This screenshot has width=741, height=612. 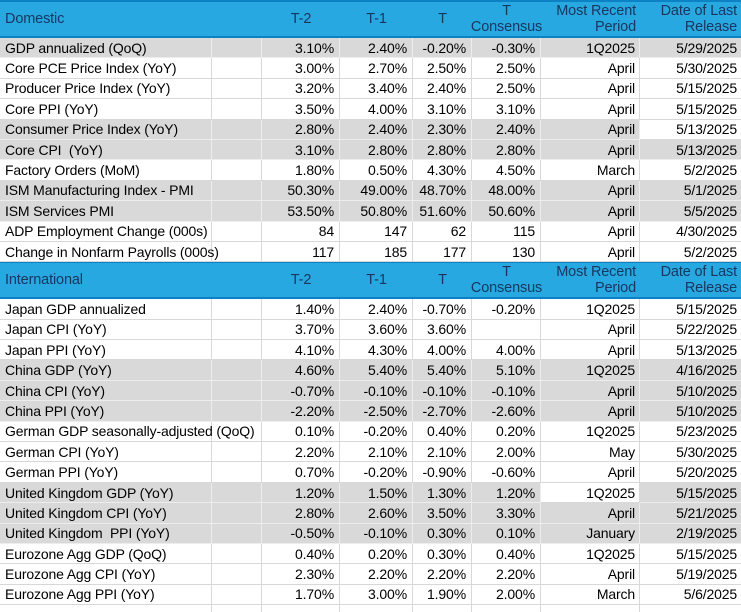 What do you see at coordinates (506, 27) in the screenshot?
I see `col-header-consensus-line2: Consensus` at bounding box center [506, 27].